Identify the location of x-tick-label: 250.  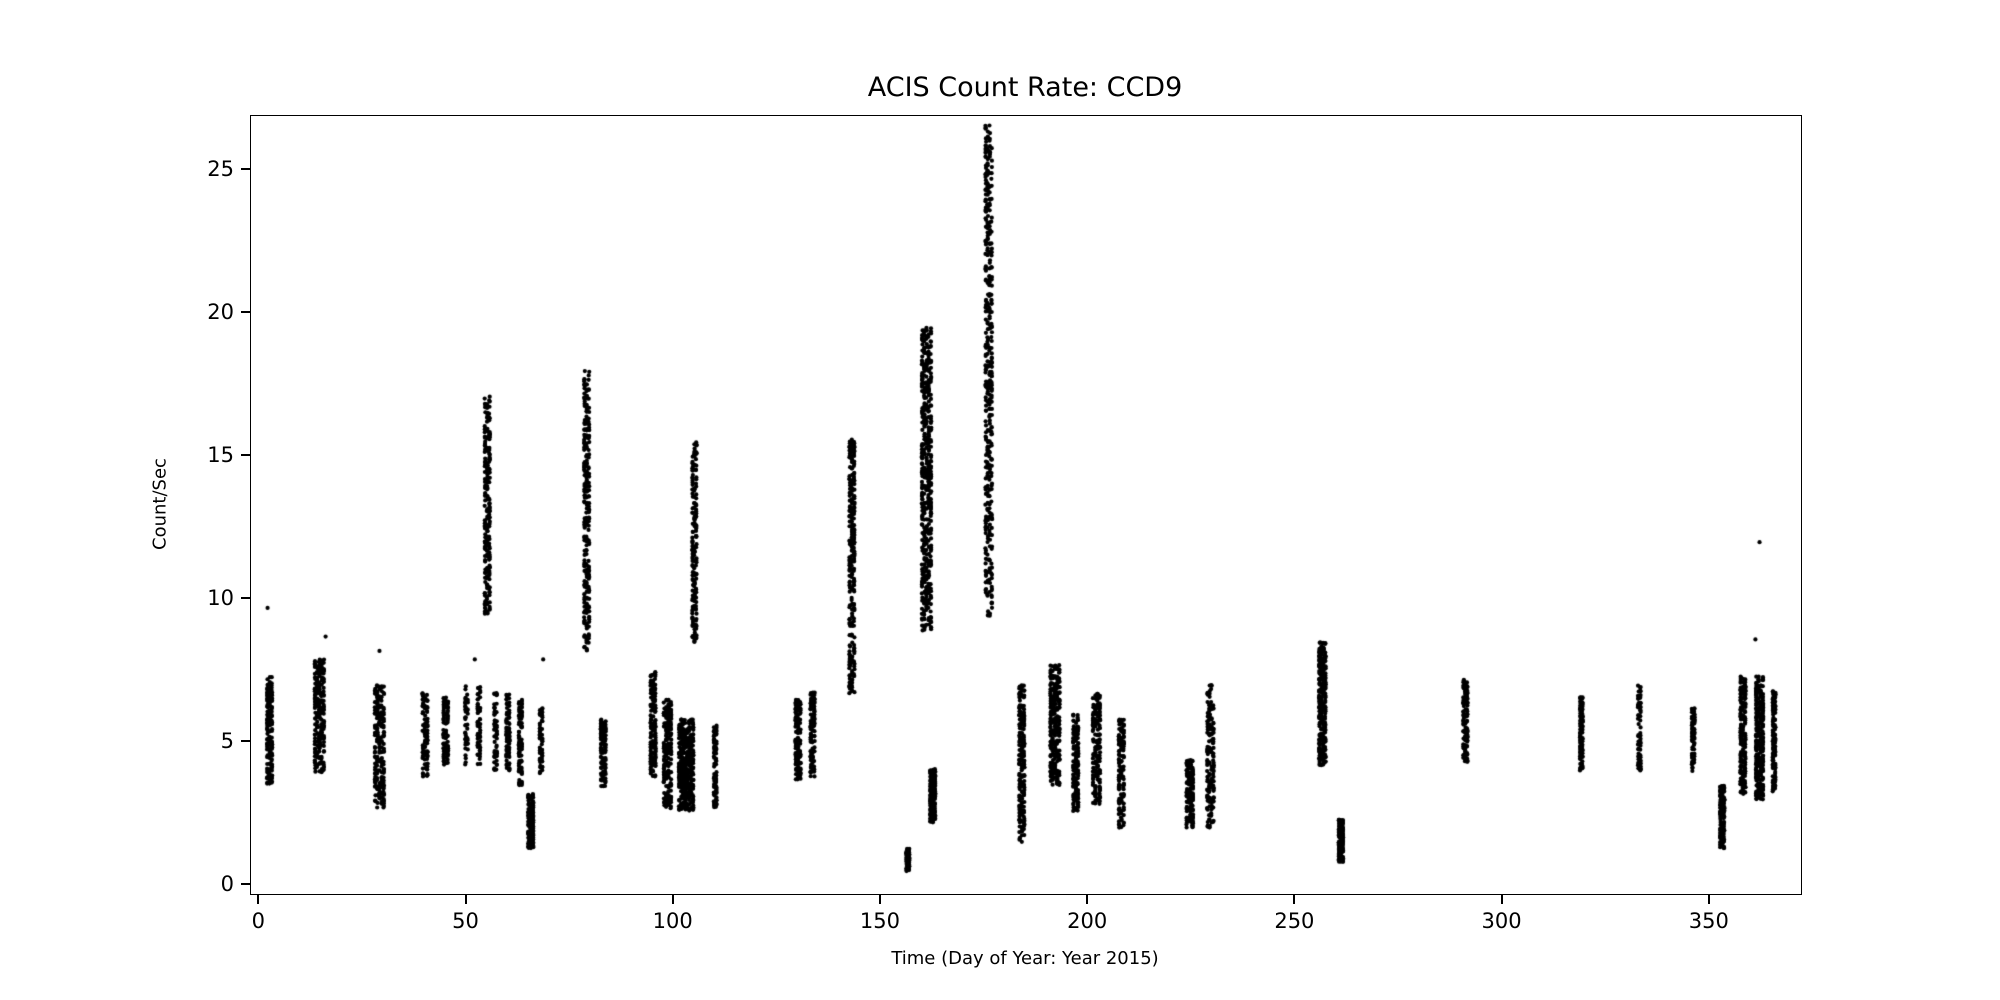
(1294, 921).